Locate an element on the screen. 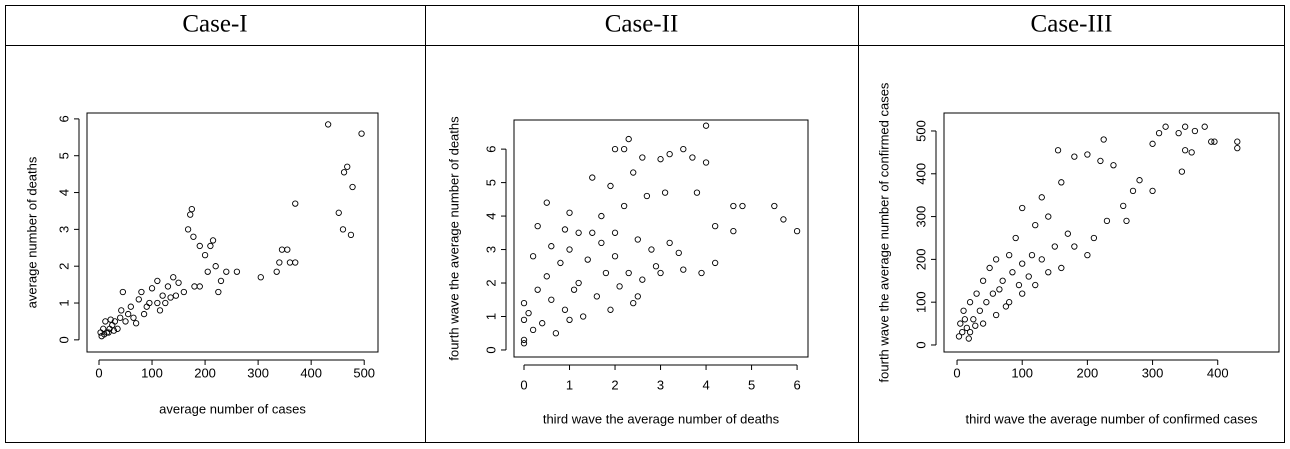 The image size is (1290, 449). x-tick-label: 300 is located at coordinates (1153, 372).